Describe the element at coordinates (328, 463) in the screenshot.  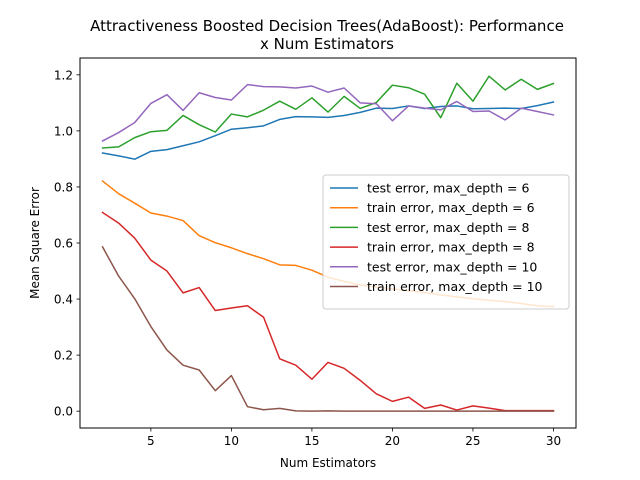
I see `x-axis-label: Num Estimators` at that location.